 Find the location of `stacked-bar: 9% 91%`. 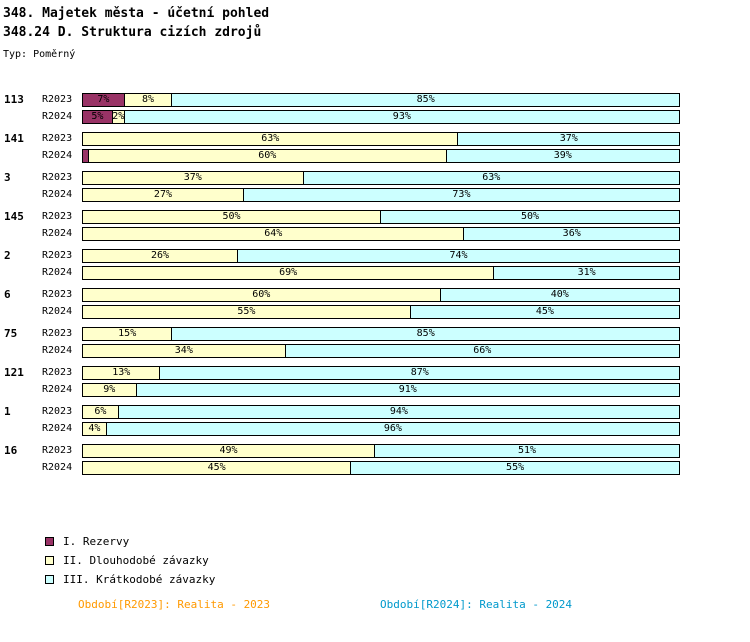

stacked-bar: 9% 91% is located at coordinates (381, 390).